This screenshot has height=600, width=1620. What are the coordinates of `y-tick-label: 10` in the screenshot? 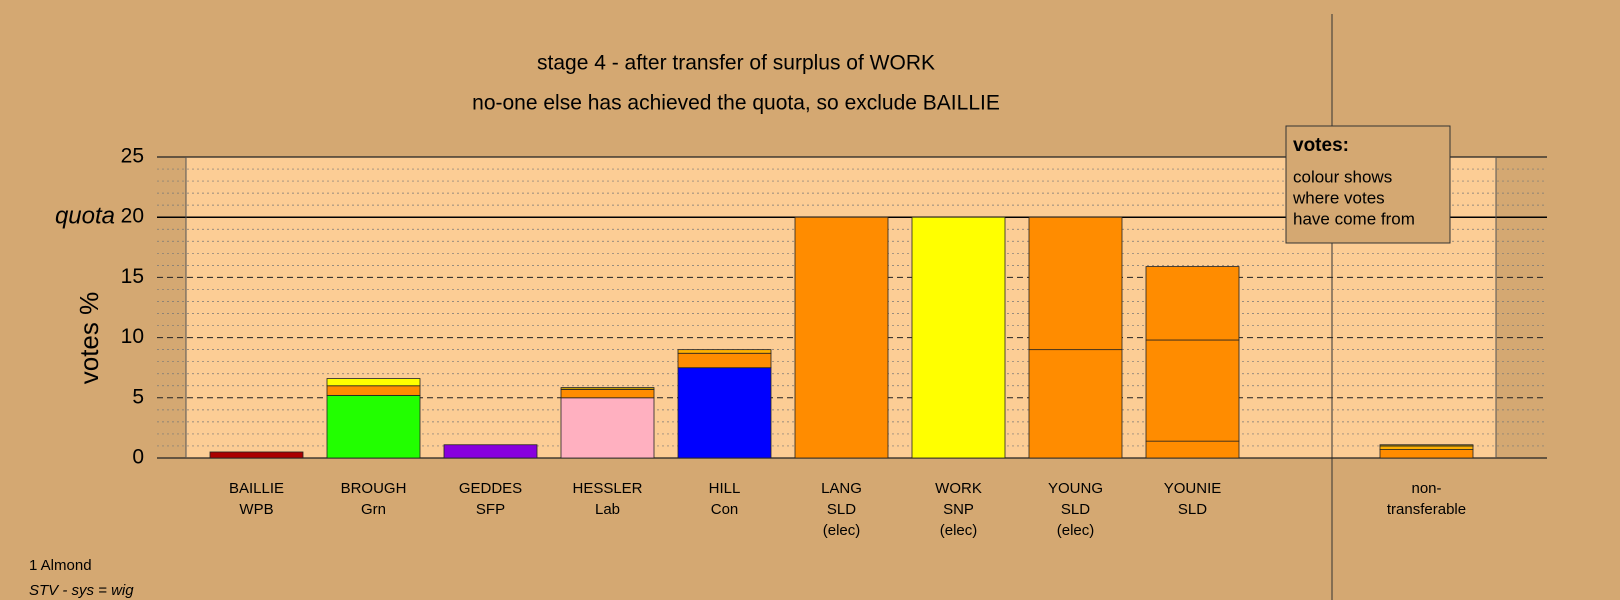 It's located at (132, 336).